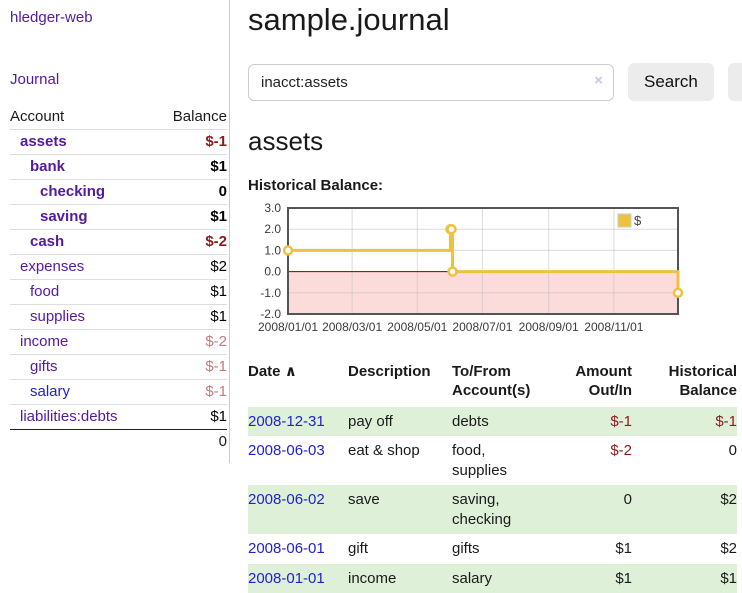  I want to click on transaction-date-link: 2008-01-01, so click(286, 578).